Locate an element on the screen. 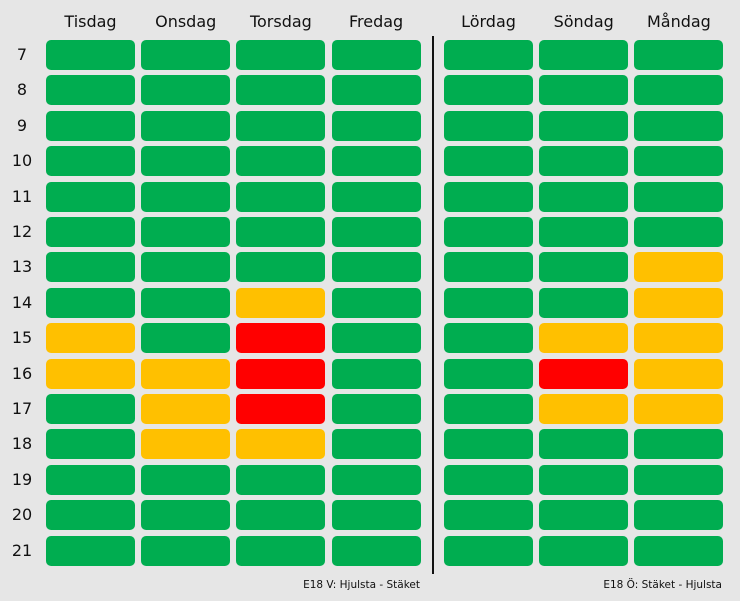 This screenshot has height=601, width=740. panel-caption: E18 V: Hjulsta - Stäket is located at coordinates (361, 585).